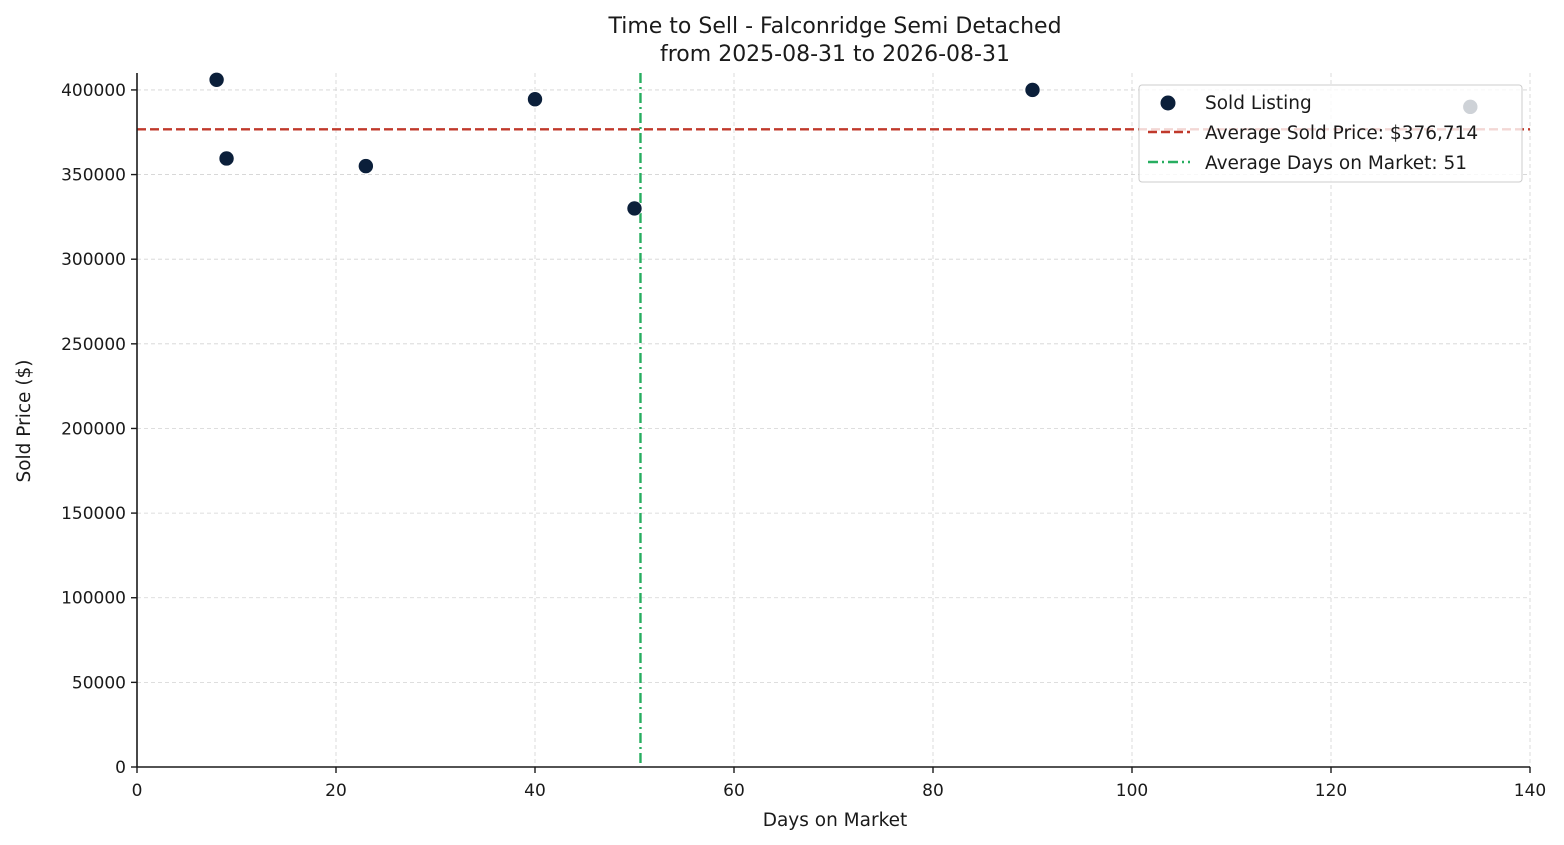 Image resolution: width=1564 pixels, height=845 pixels. I want to click on x-tick-label: 80, so click(933, 791).